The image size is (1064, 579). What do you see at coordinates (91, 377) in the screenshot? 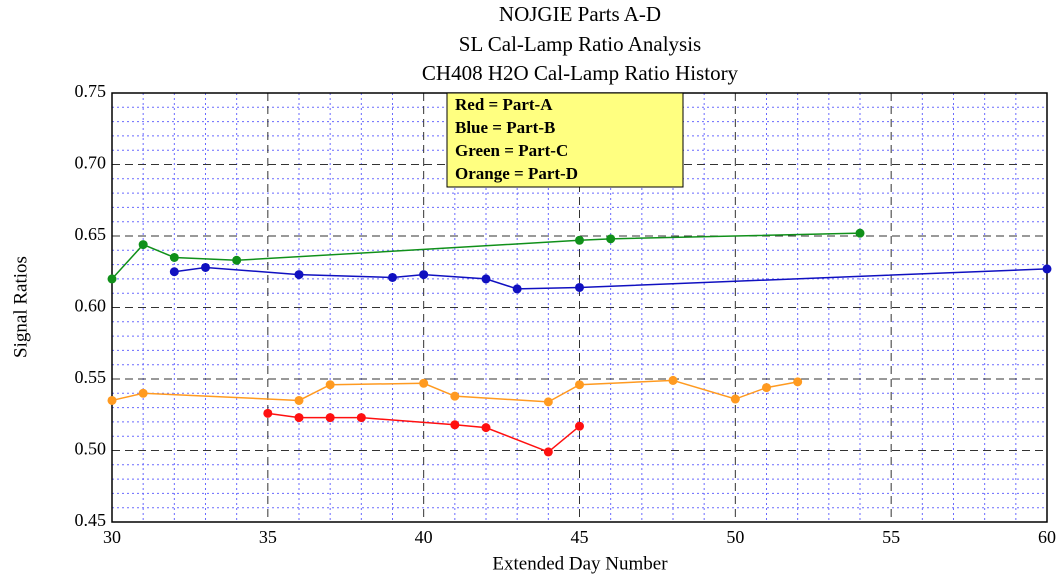
I see `y-tick-label: 0.55` at bounding box center [91, 377].